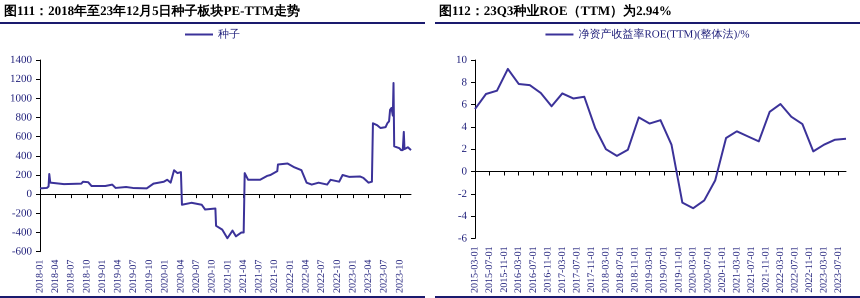 The height and width of the screenshot is (298, 860). Describe the element at coordinates (55, 277) in the screenshot. I see `x-tick-label: 2018-04` at that location.